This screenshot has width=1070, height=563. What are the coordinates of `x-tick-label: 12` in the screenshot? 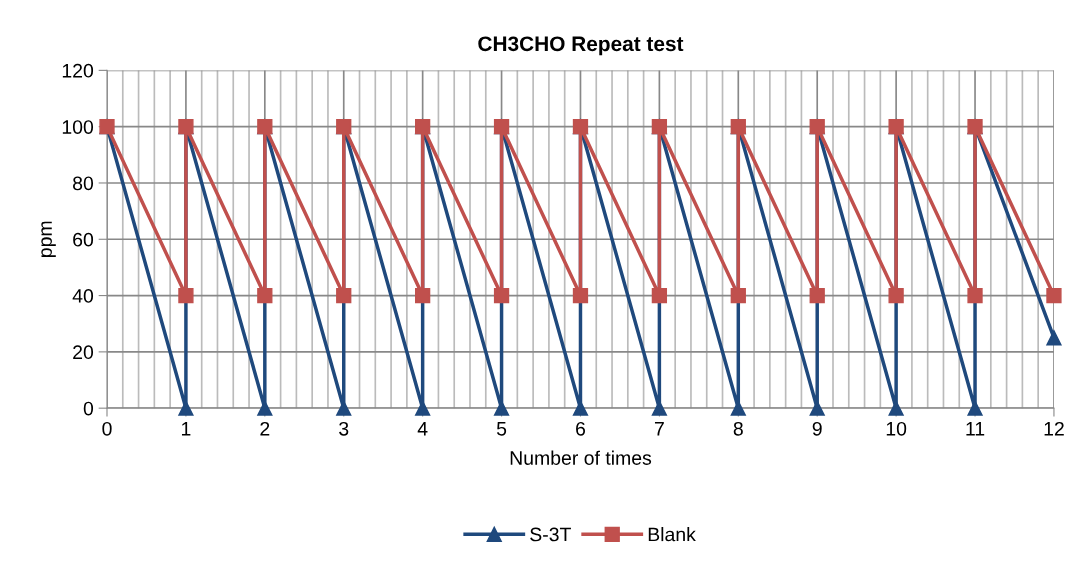 It's located at (1054, 428).